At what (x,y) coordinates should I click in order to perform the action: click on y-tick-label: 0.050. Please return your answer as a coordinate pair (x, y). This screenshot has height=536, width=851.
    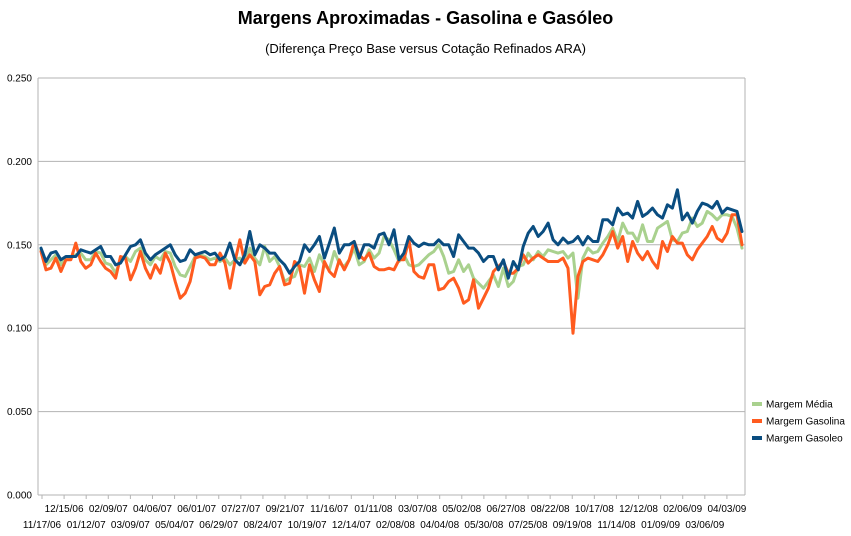
    Looking at the image, I should click on (19, 412).